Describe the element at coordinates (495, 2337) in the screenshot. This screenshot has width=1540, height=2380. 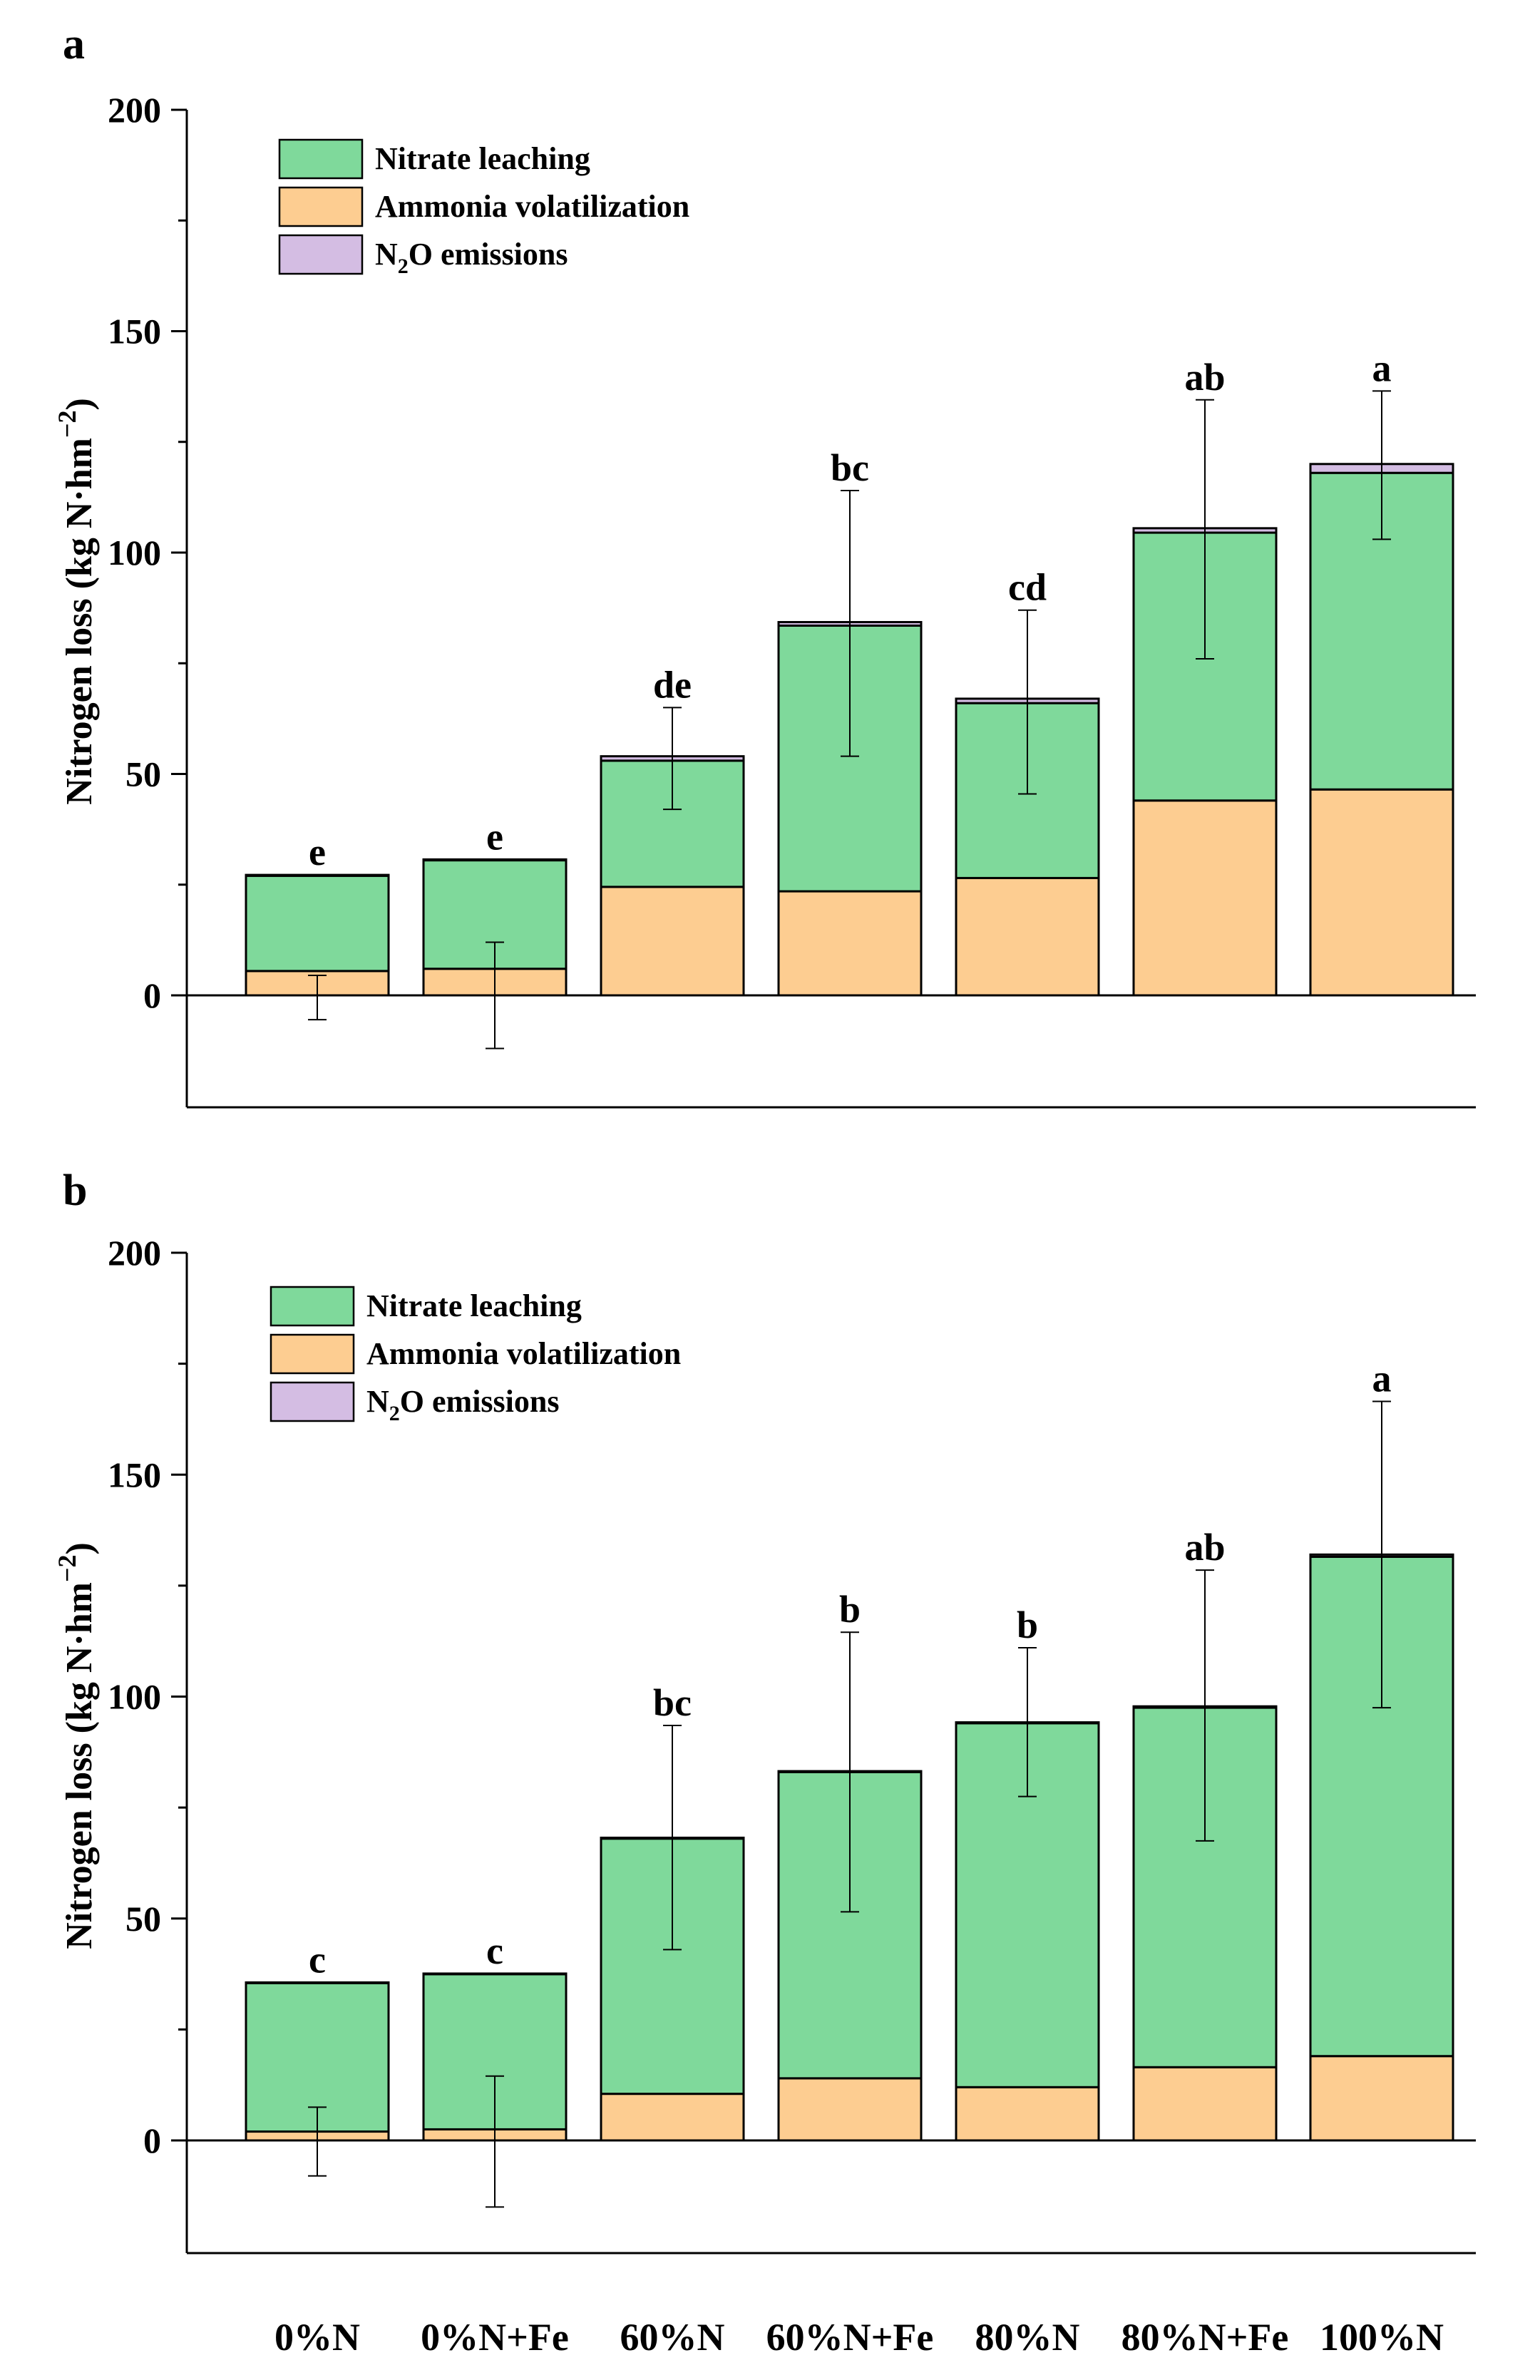
I see `x-tick-label-1: 0%N+Fe` at that location.